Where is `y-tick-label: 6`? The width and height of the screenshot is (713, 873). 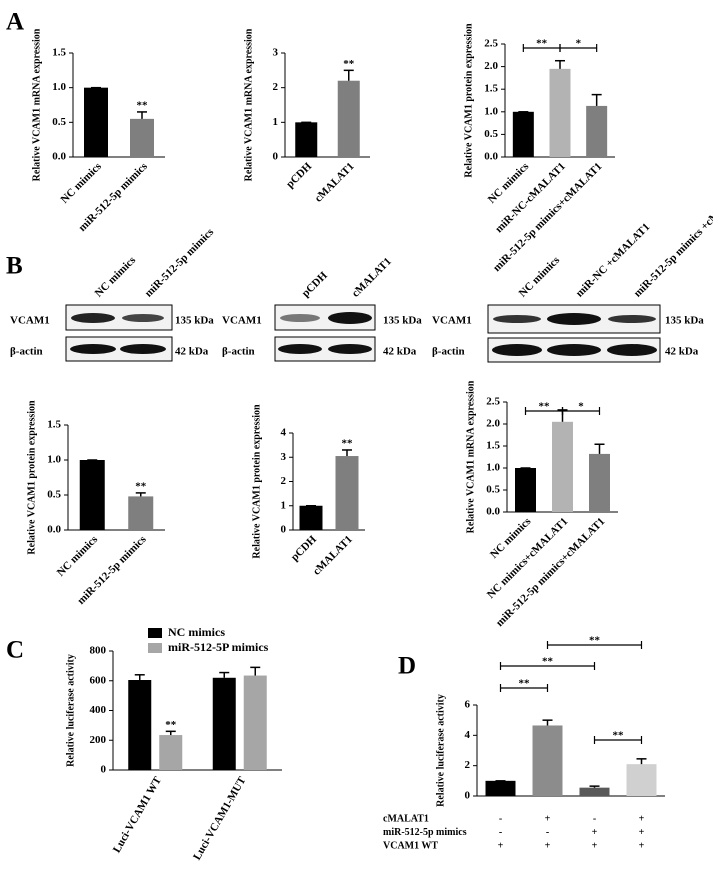
y-tick-label: 6 is located at coordinates (468, 705).